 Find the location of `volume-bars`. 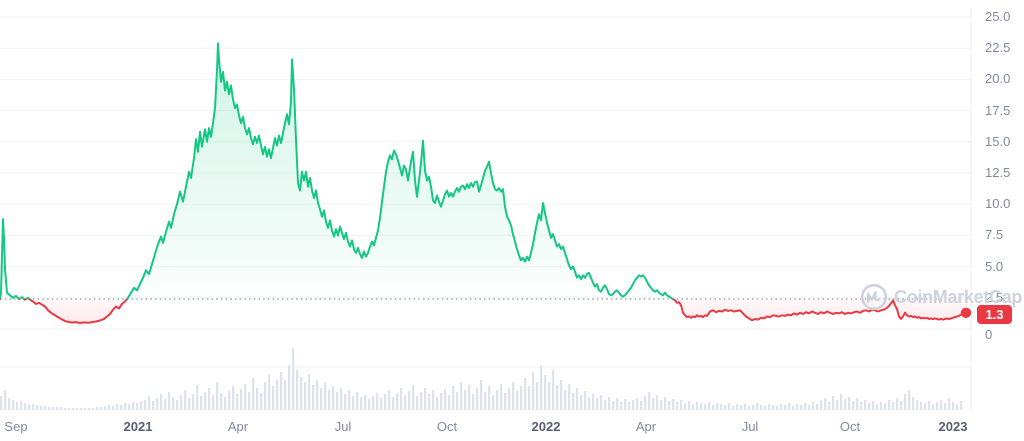

volume-bars is located at coordinates (481, 379).